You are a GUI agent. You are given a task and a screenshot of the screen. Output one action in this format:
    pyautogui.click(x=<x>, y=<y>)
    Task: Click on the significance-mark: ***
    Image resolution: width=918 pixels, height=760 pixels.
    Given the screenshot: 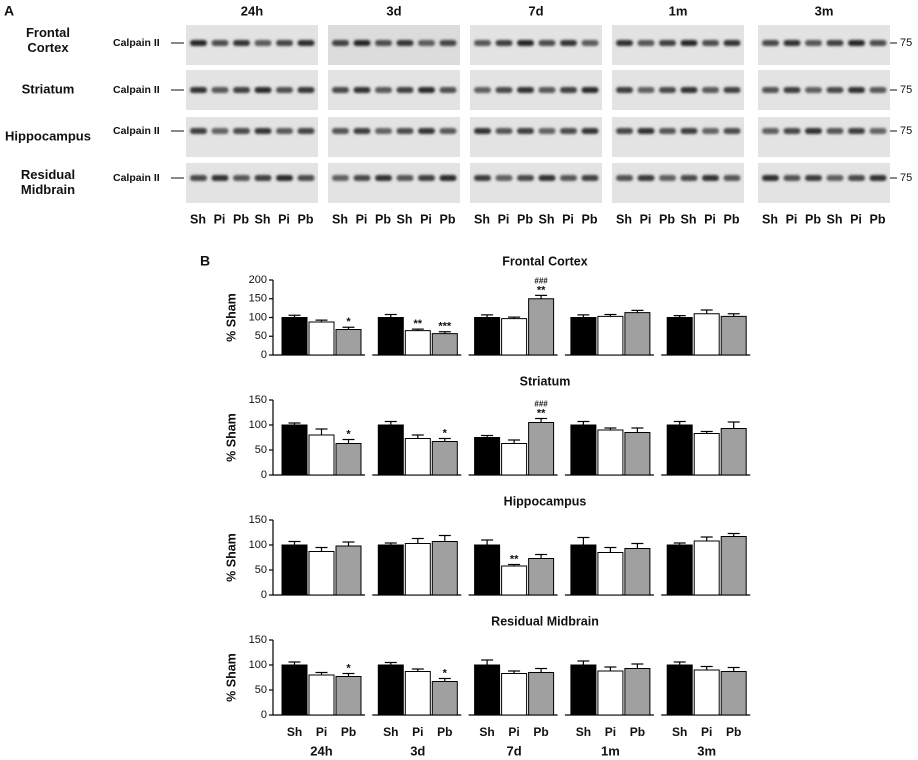 What is the action you would take?
    pyautogui.click(x=445, y=327)
    